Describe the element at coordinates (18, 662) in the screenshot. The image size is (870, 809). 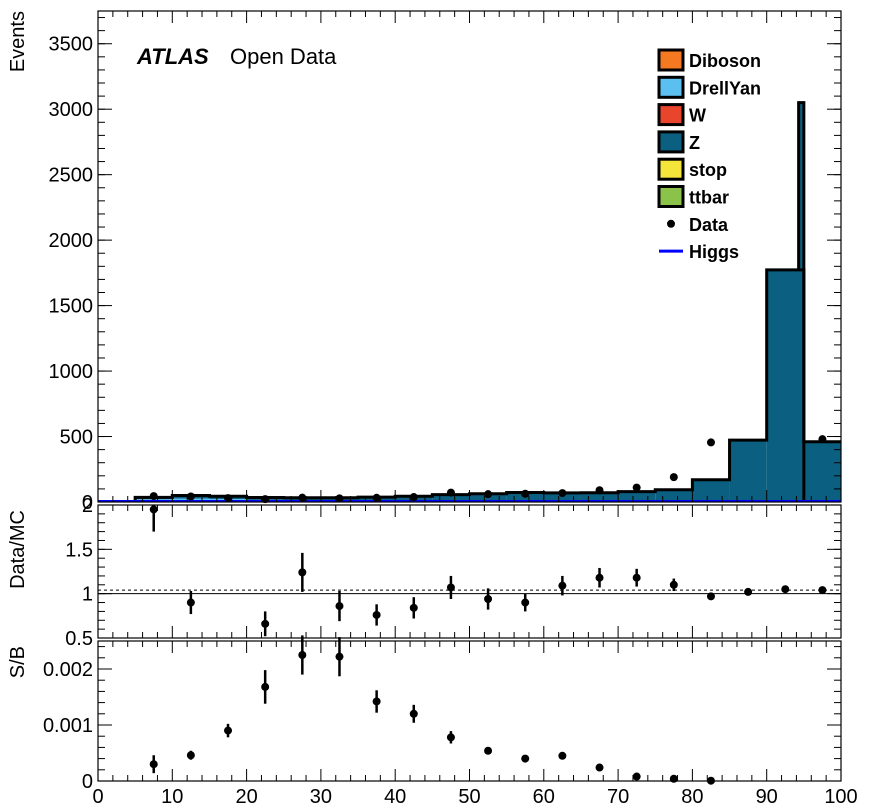
I see `y-axis-label: S/B` at that location.